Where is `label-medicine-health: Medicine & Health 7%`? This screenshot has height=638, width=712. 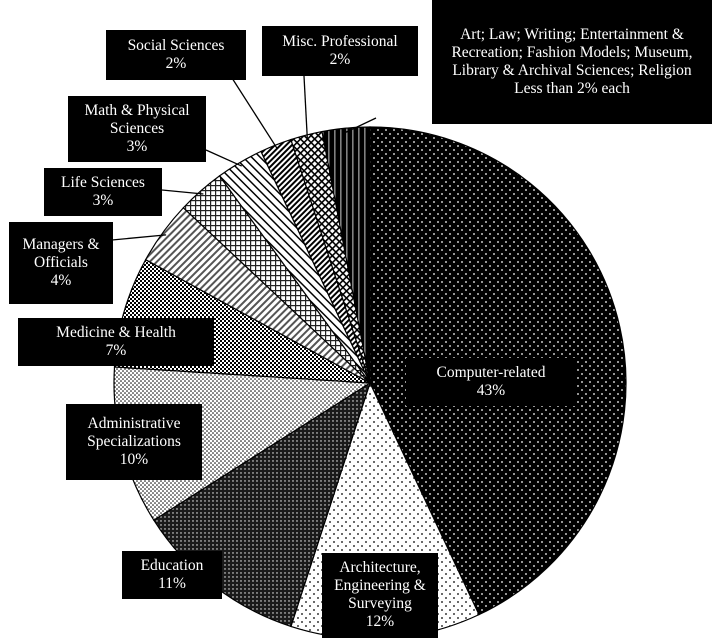
label-medicine-health: Medicine & Health 7% is located at coordinates (116, 342).